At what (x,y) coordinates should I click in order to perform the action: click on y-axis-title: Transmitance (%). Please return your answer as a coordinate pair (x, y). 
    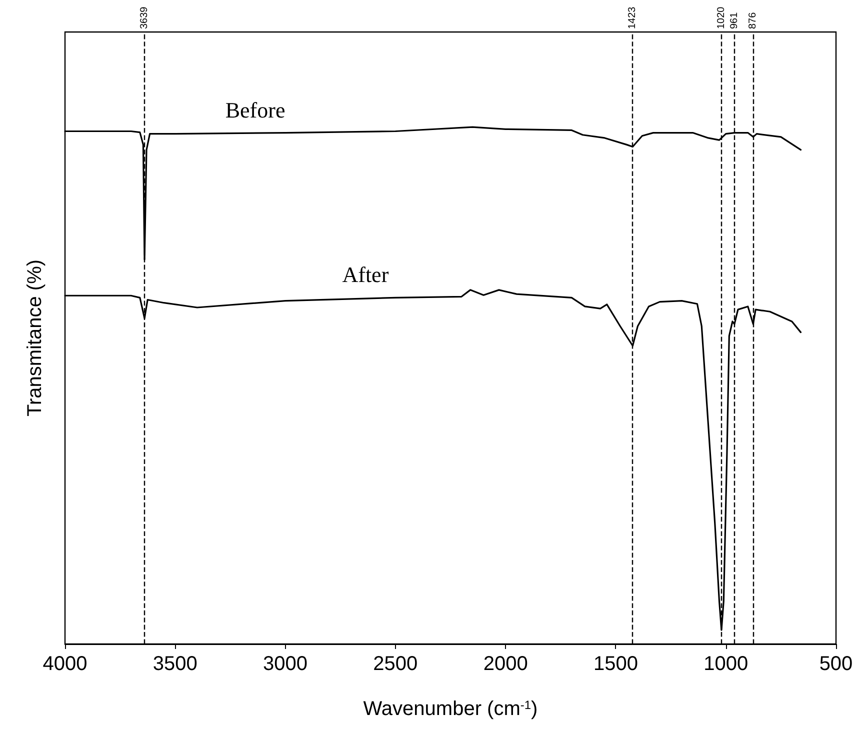
    Looking at the image, I should click on (35, 338).